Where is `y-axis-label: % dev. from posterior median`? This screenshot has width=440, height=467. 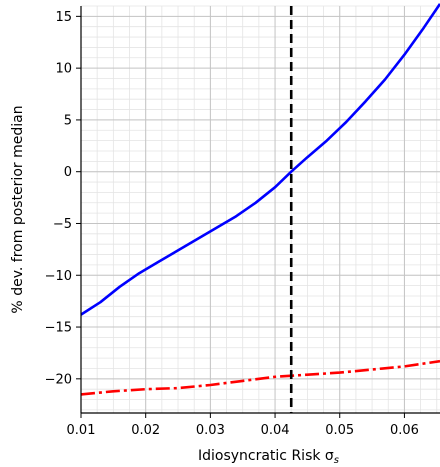 y-axis-label: % dev. from posterior median is located at coordinates (18, 209).